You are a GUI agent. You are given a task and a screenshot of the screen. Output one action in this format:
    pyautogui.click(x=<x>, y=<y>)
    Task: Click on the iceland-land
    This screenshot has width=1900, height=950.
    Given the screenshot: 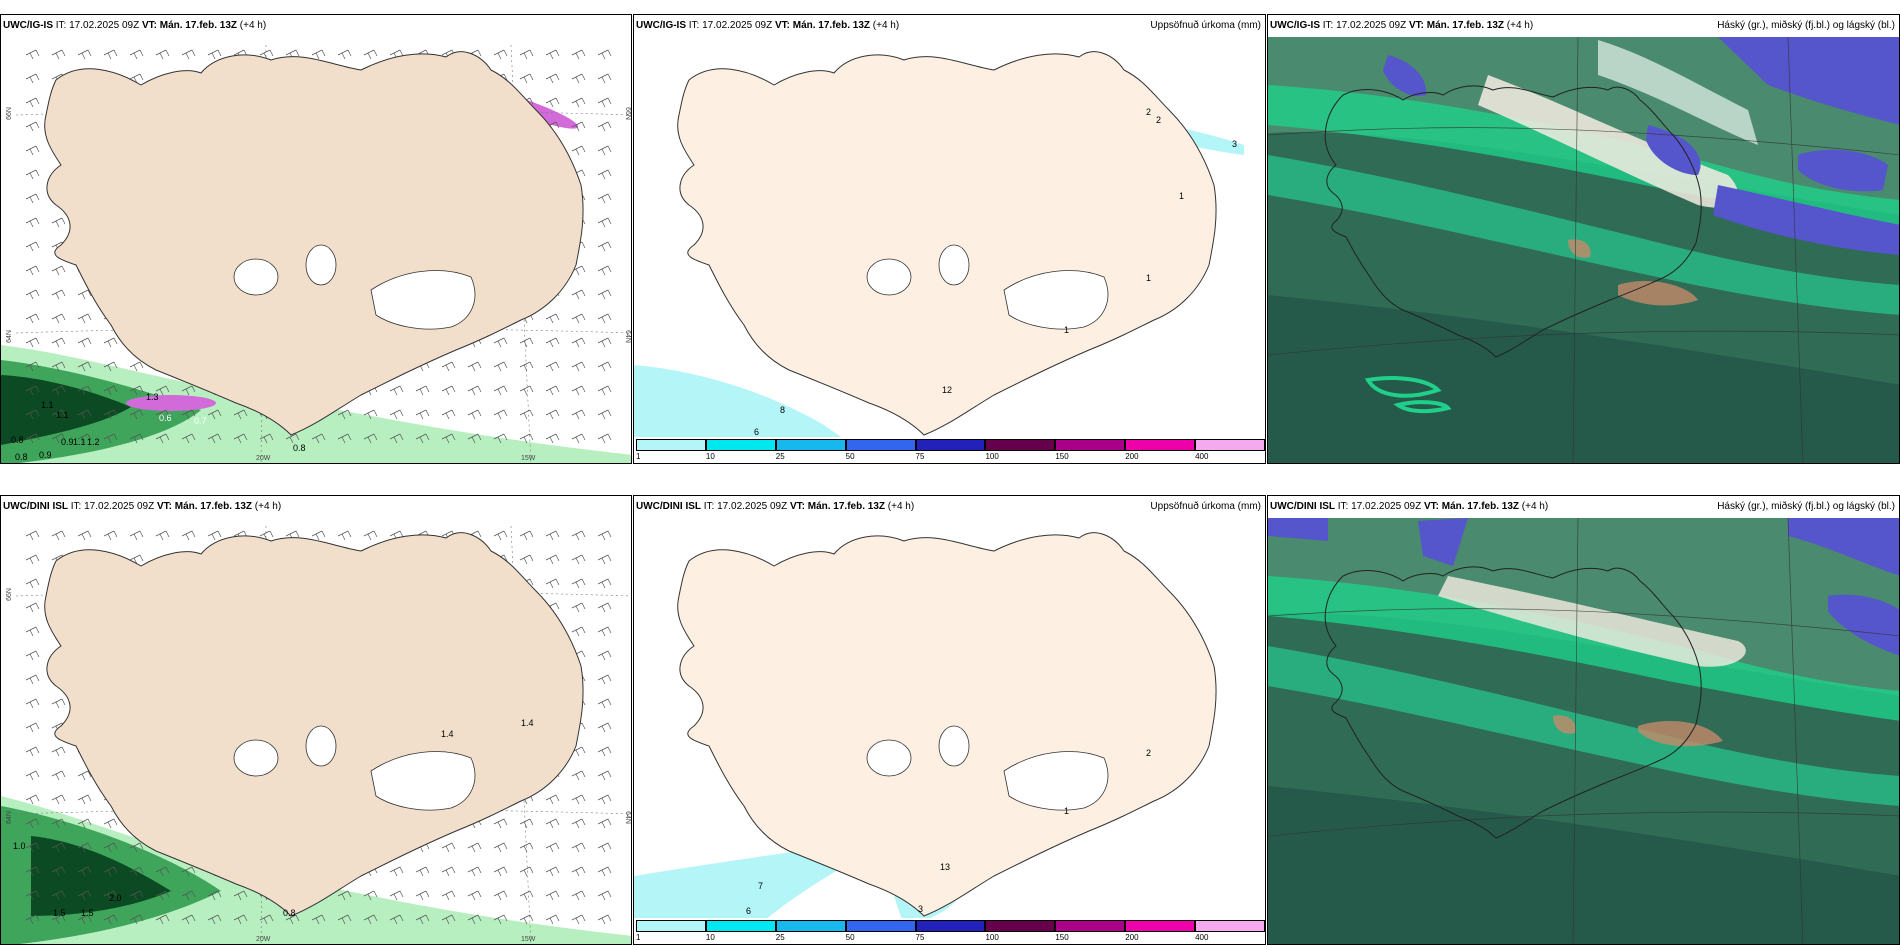 What is the action you would take?
    pyautogui.click(x=947, y=724)
    